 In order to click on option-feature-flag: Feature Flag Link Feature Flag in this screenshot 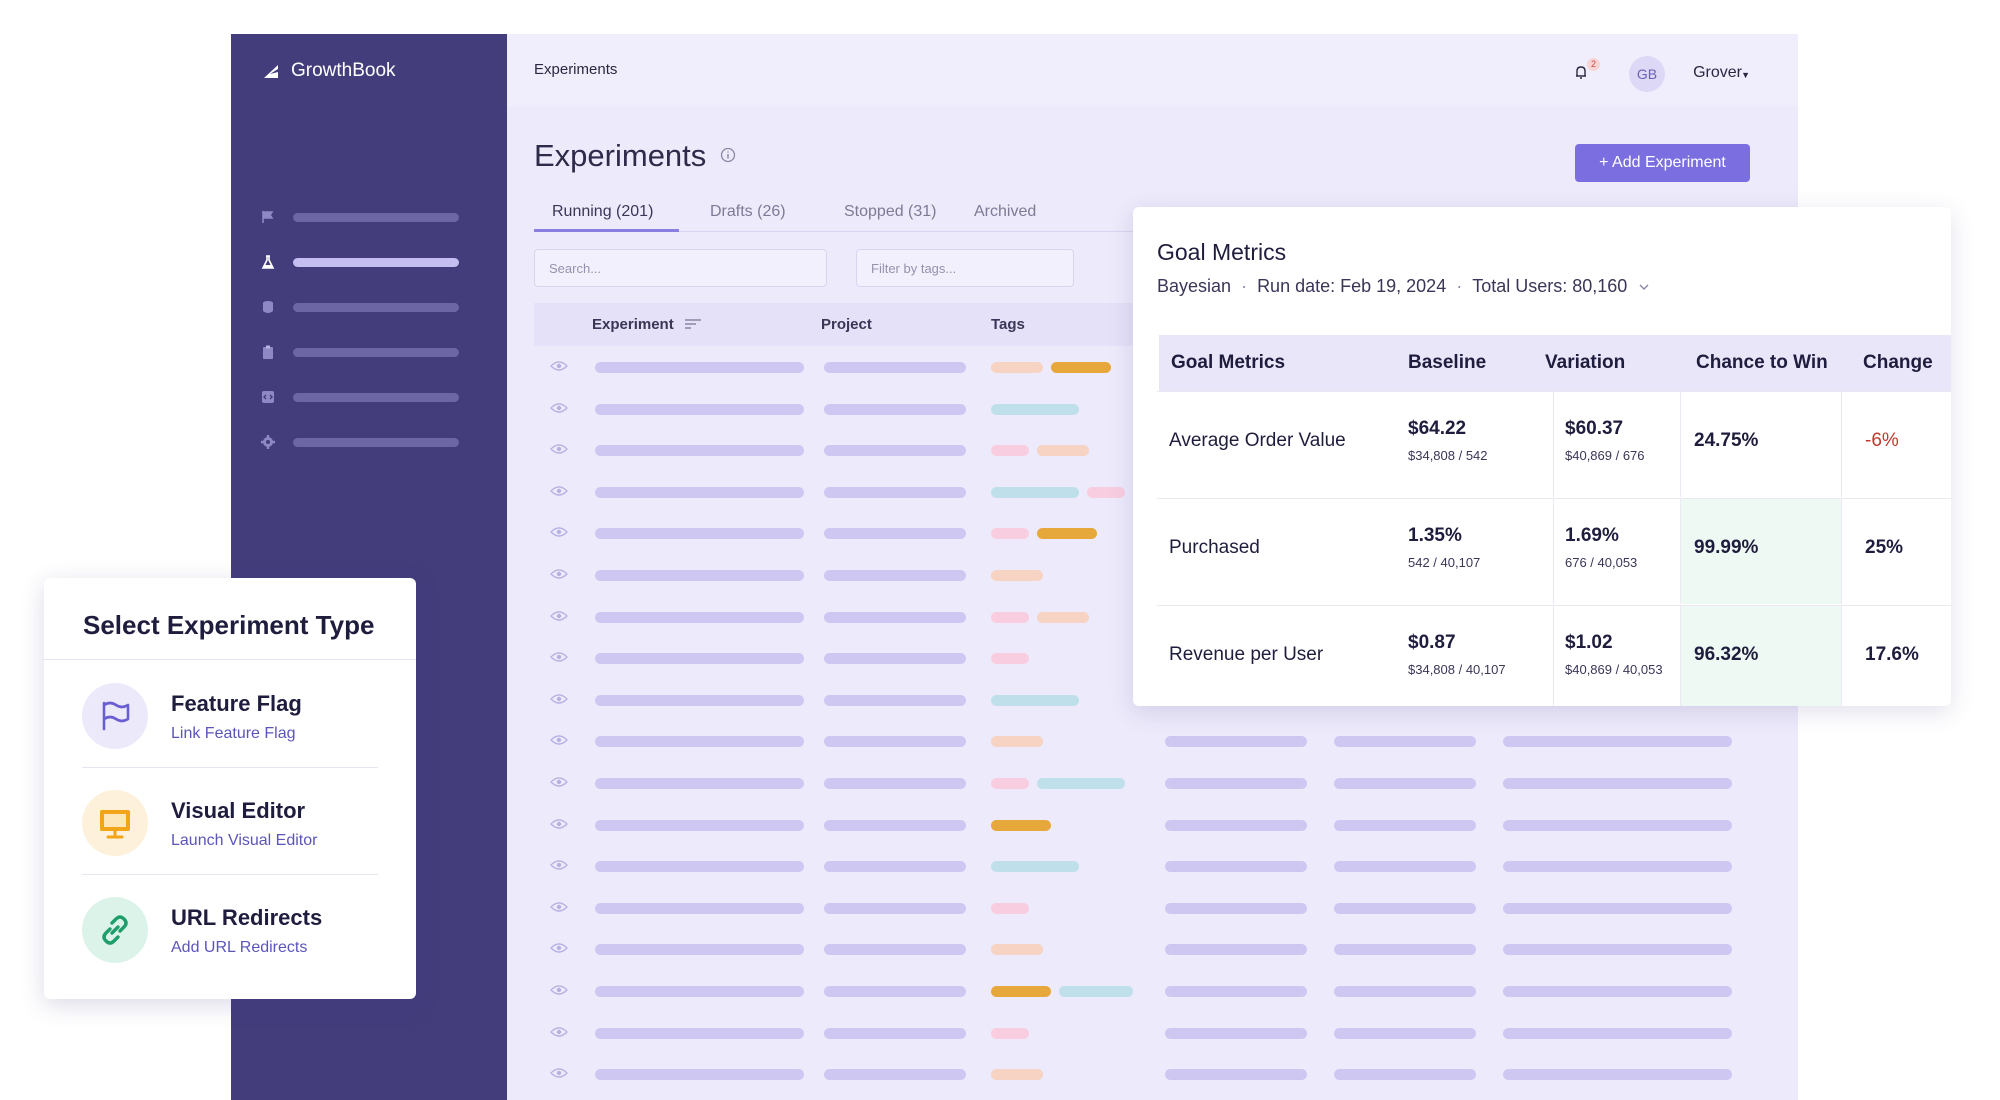, I will do `click(230, 714)`.